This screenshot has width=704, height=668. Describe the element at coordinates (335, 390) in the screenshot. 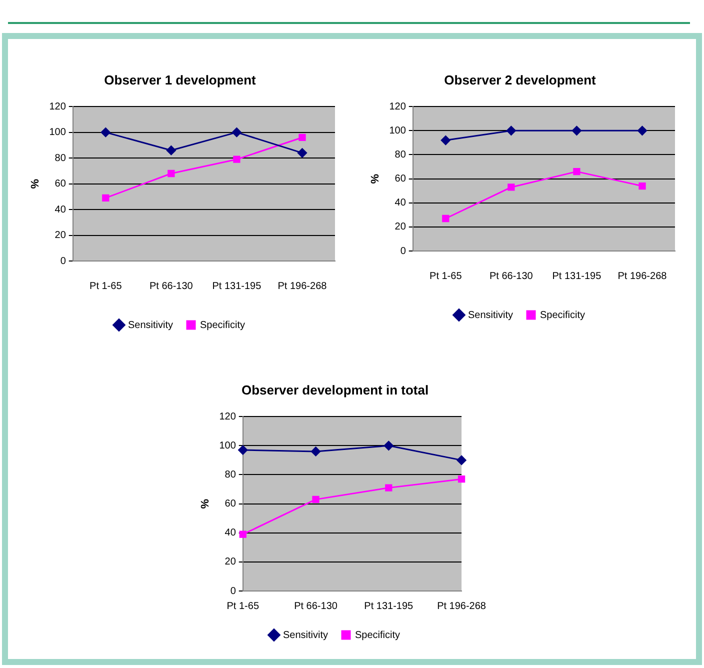

I see `chart-title: Observer development in total` at that location.